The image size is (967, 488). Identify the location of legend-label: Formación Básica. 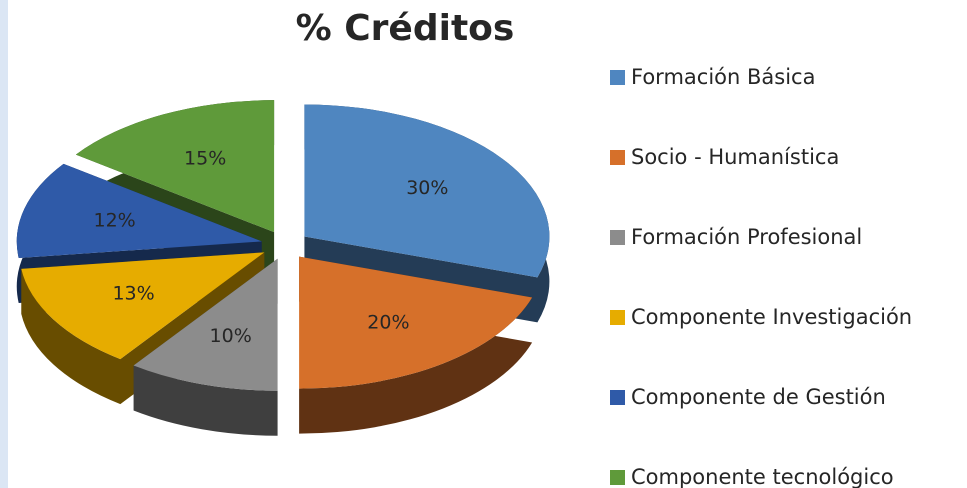
(723, 77).